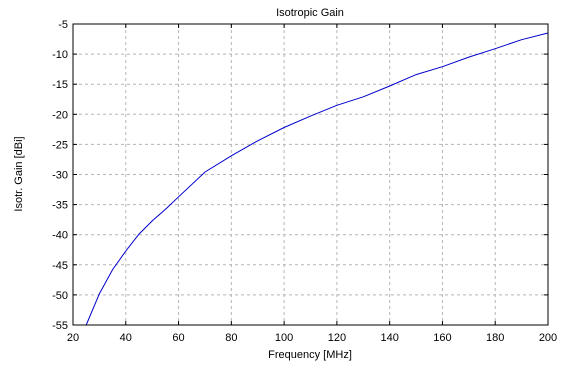  Describe the element at coordinates (60, 206) in the screenshot. I see `y-tick-label: -35` at that location.